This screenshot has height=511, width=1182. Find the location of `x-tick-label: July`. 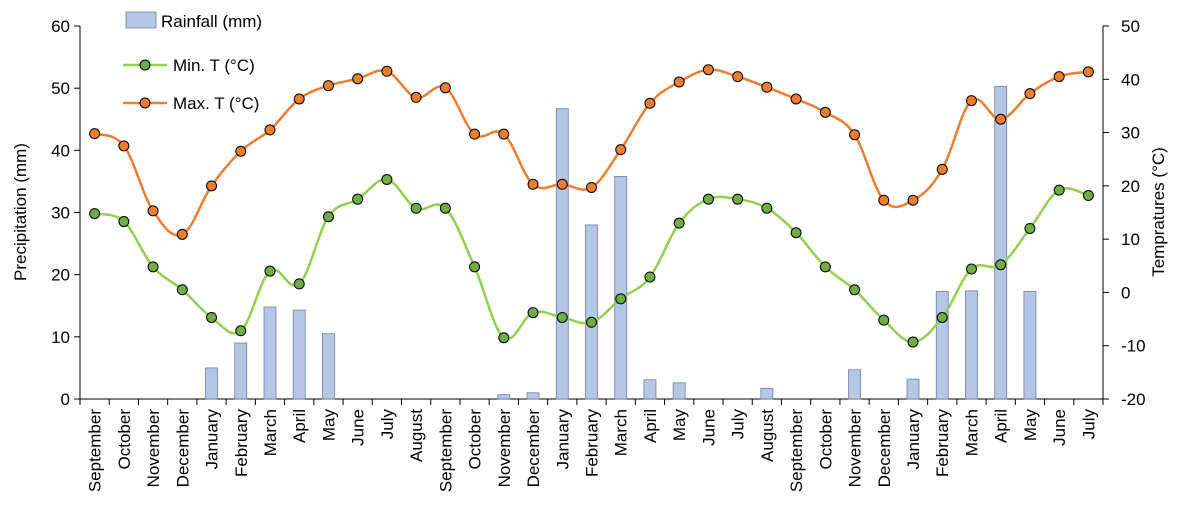

x-tick-label: July is located at coordinates (387, 424).